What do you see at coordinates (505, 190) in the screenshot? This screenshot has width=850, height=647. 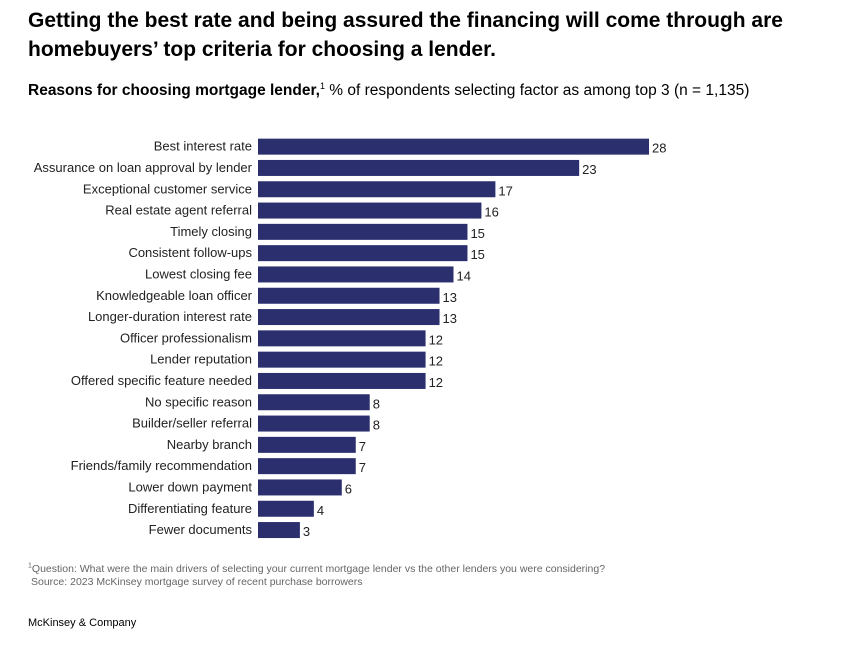 I see `value-label: 17` at bounding box center [505, 190].